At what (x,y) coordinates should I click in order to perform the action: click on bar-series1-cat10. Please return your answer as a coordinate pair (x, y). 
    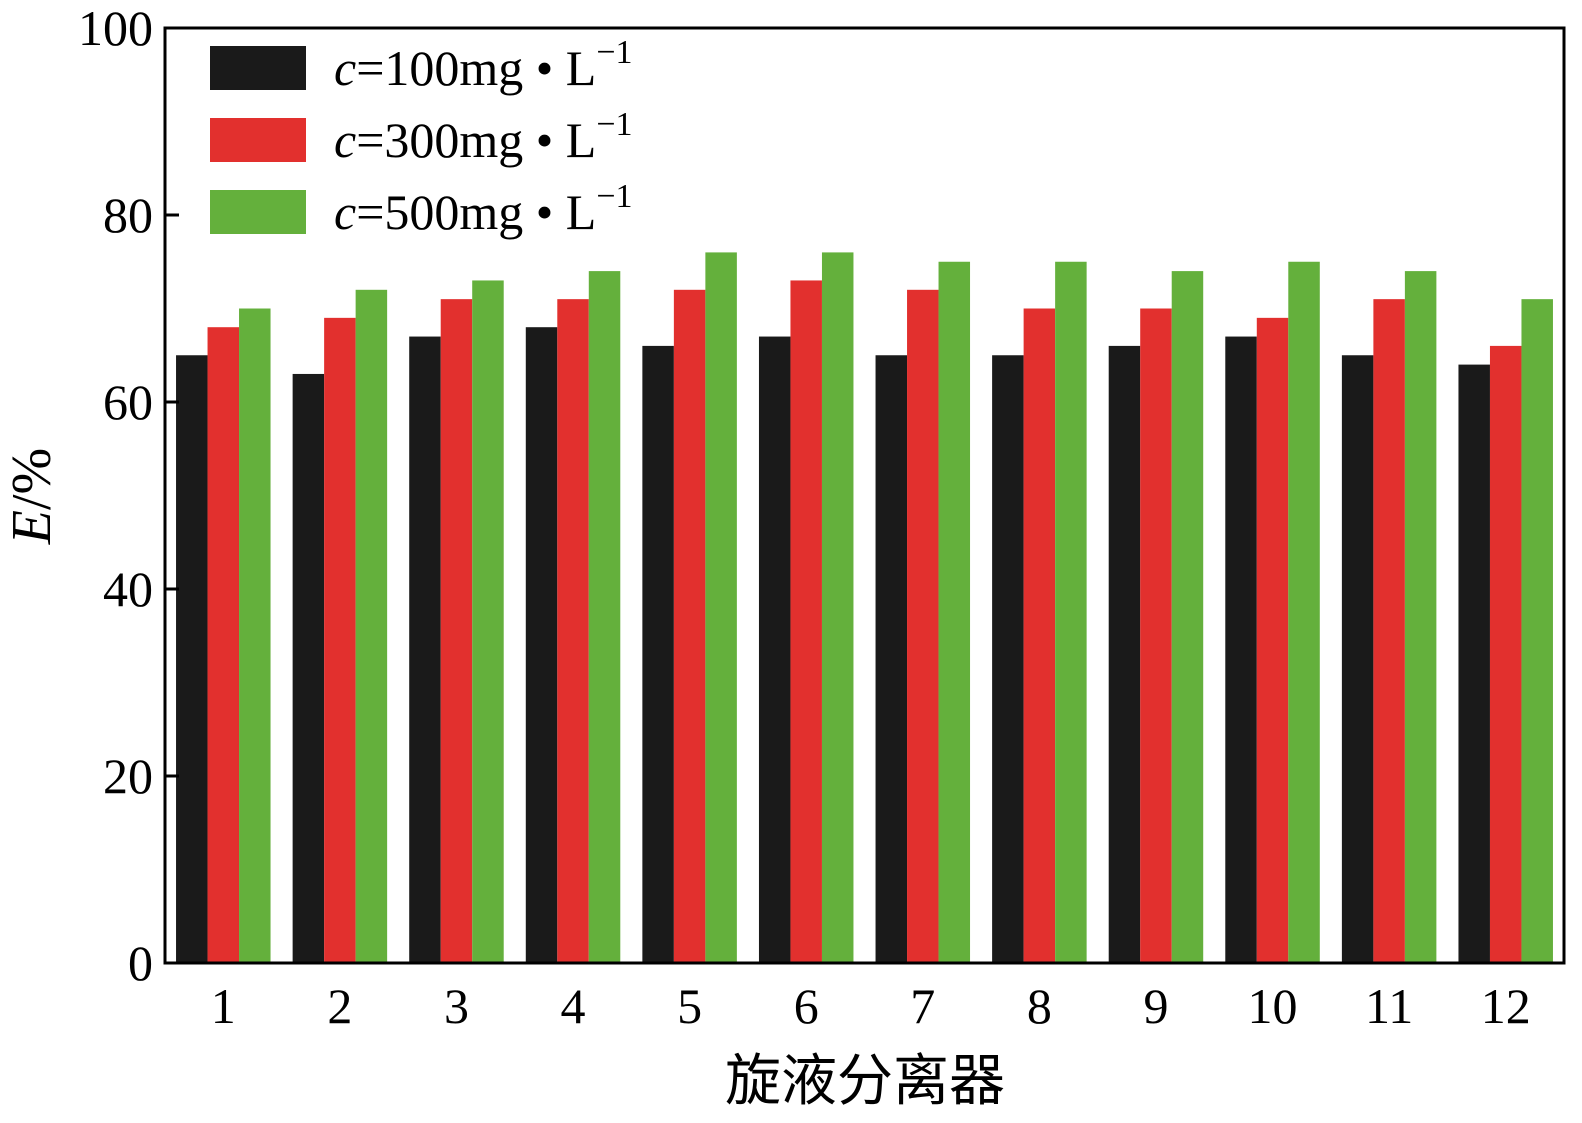
    Looking at the image, I should click on (1241, 649).